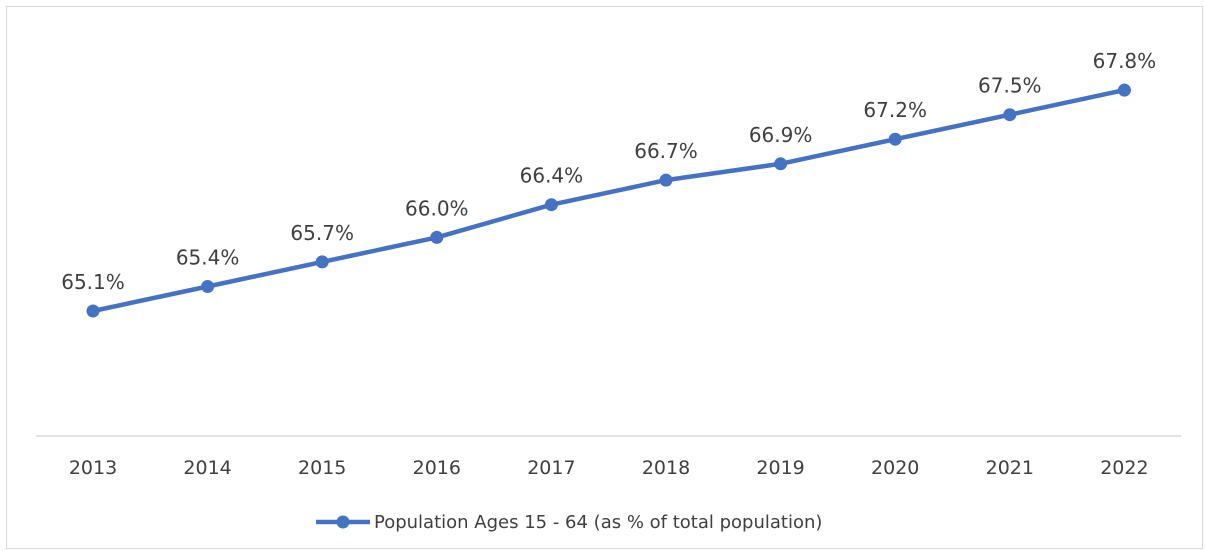 The width and height of the screenshot is (1205, 551). I want to click on x-tick-labels: 2013 2014 2015 2016 2017 2018 2019 2020 2021 2022, so click(609, 468).